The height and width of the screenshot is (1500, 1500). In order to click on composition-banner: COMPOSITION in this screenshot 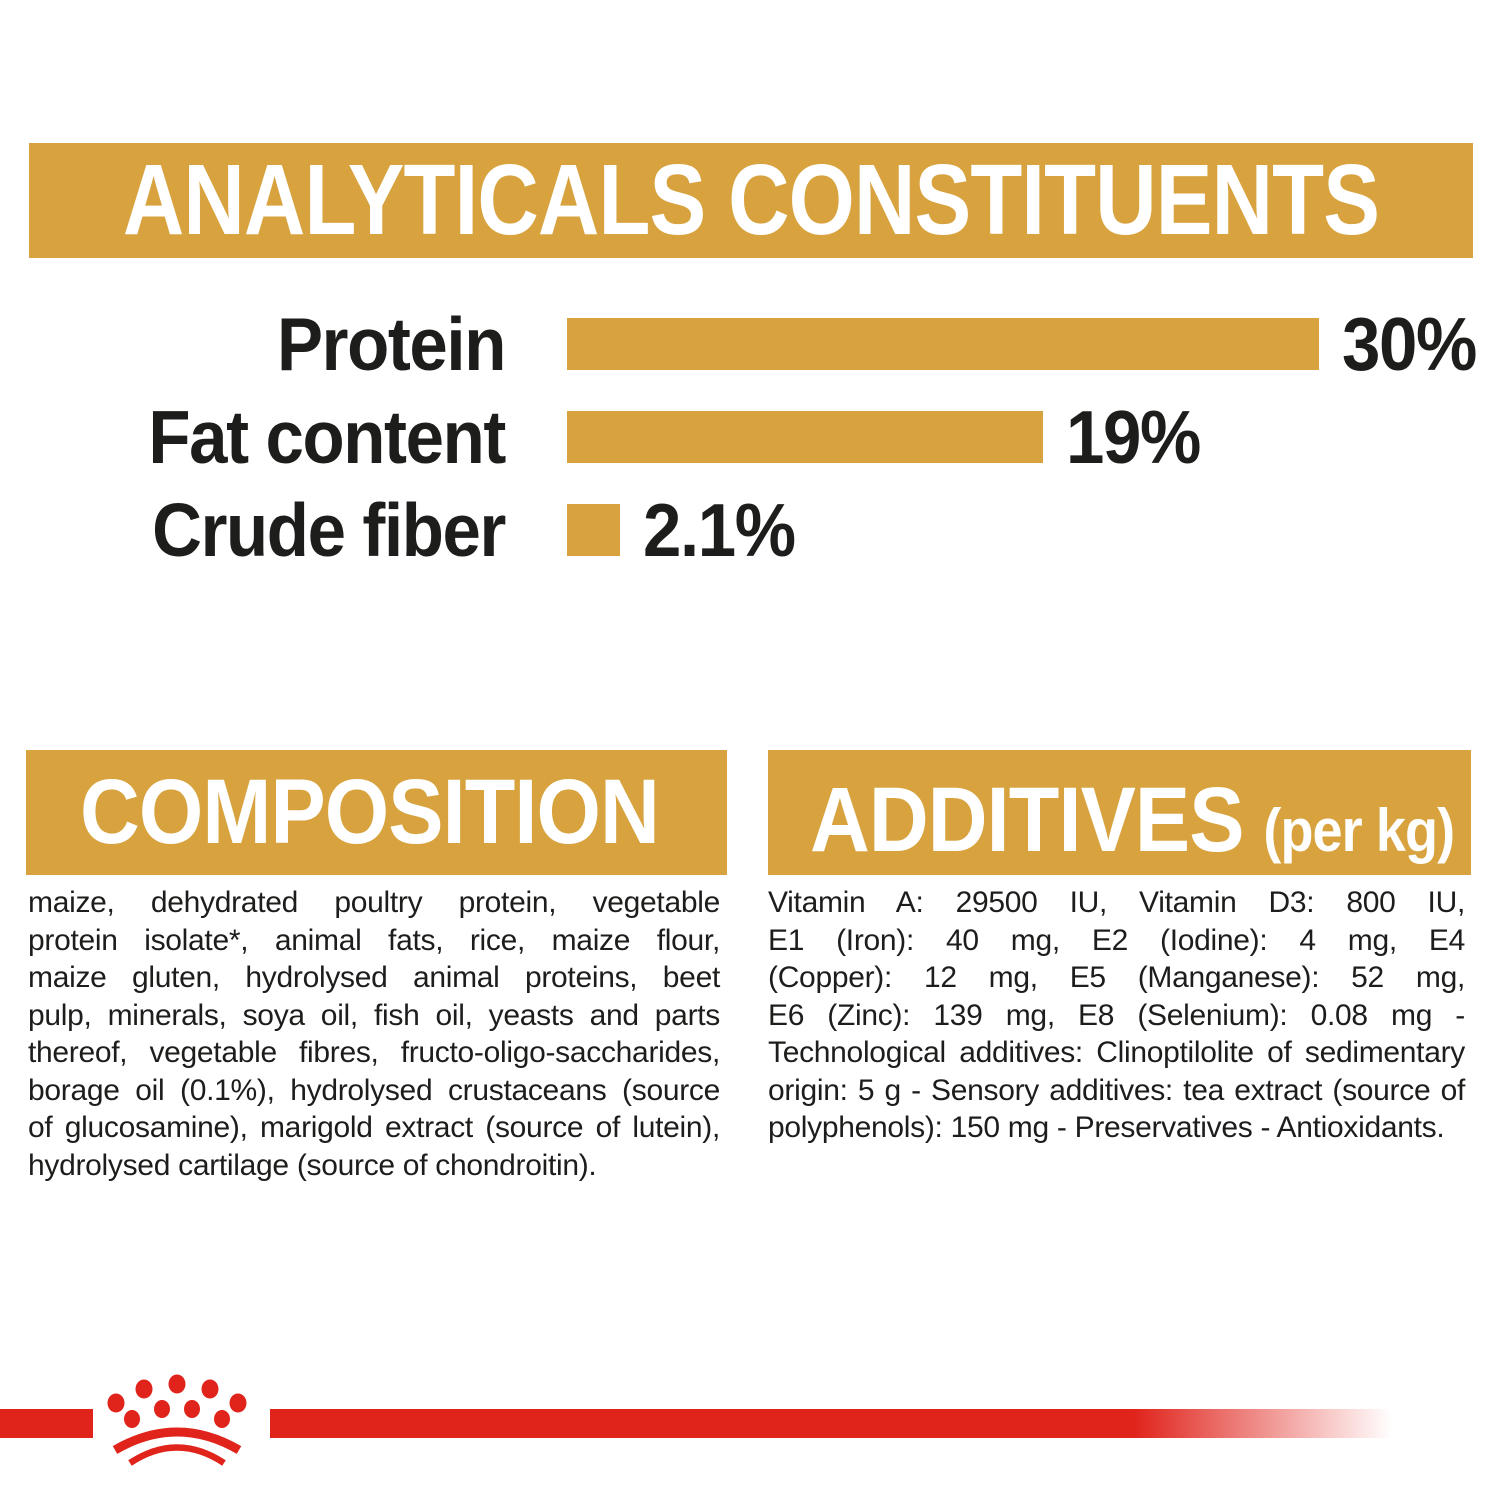, I will do `click(376, 812)`.